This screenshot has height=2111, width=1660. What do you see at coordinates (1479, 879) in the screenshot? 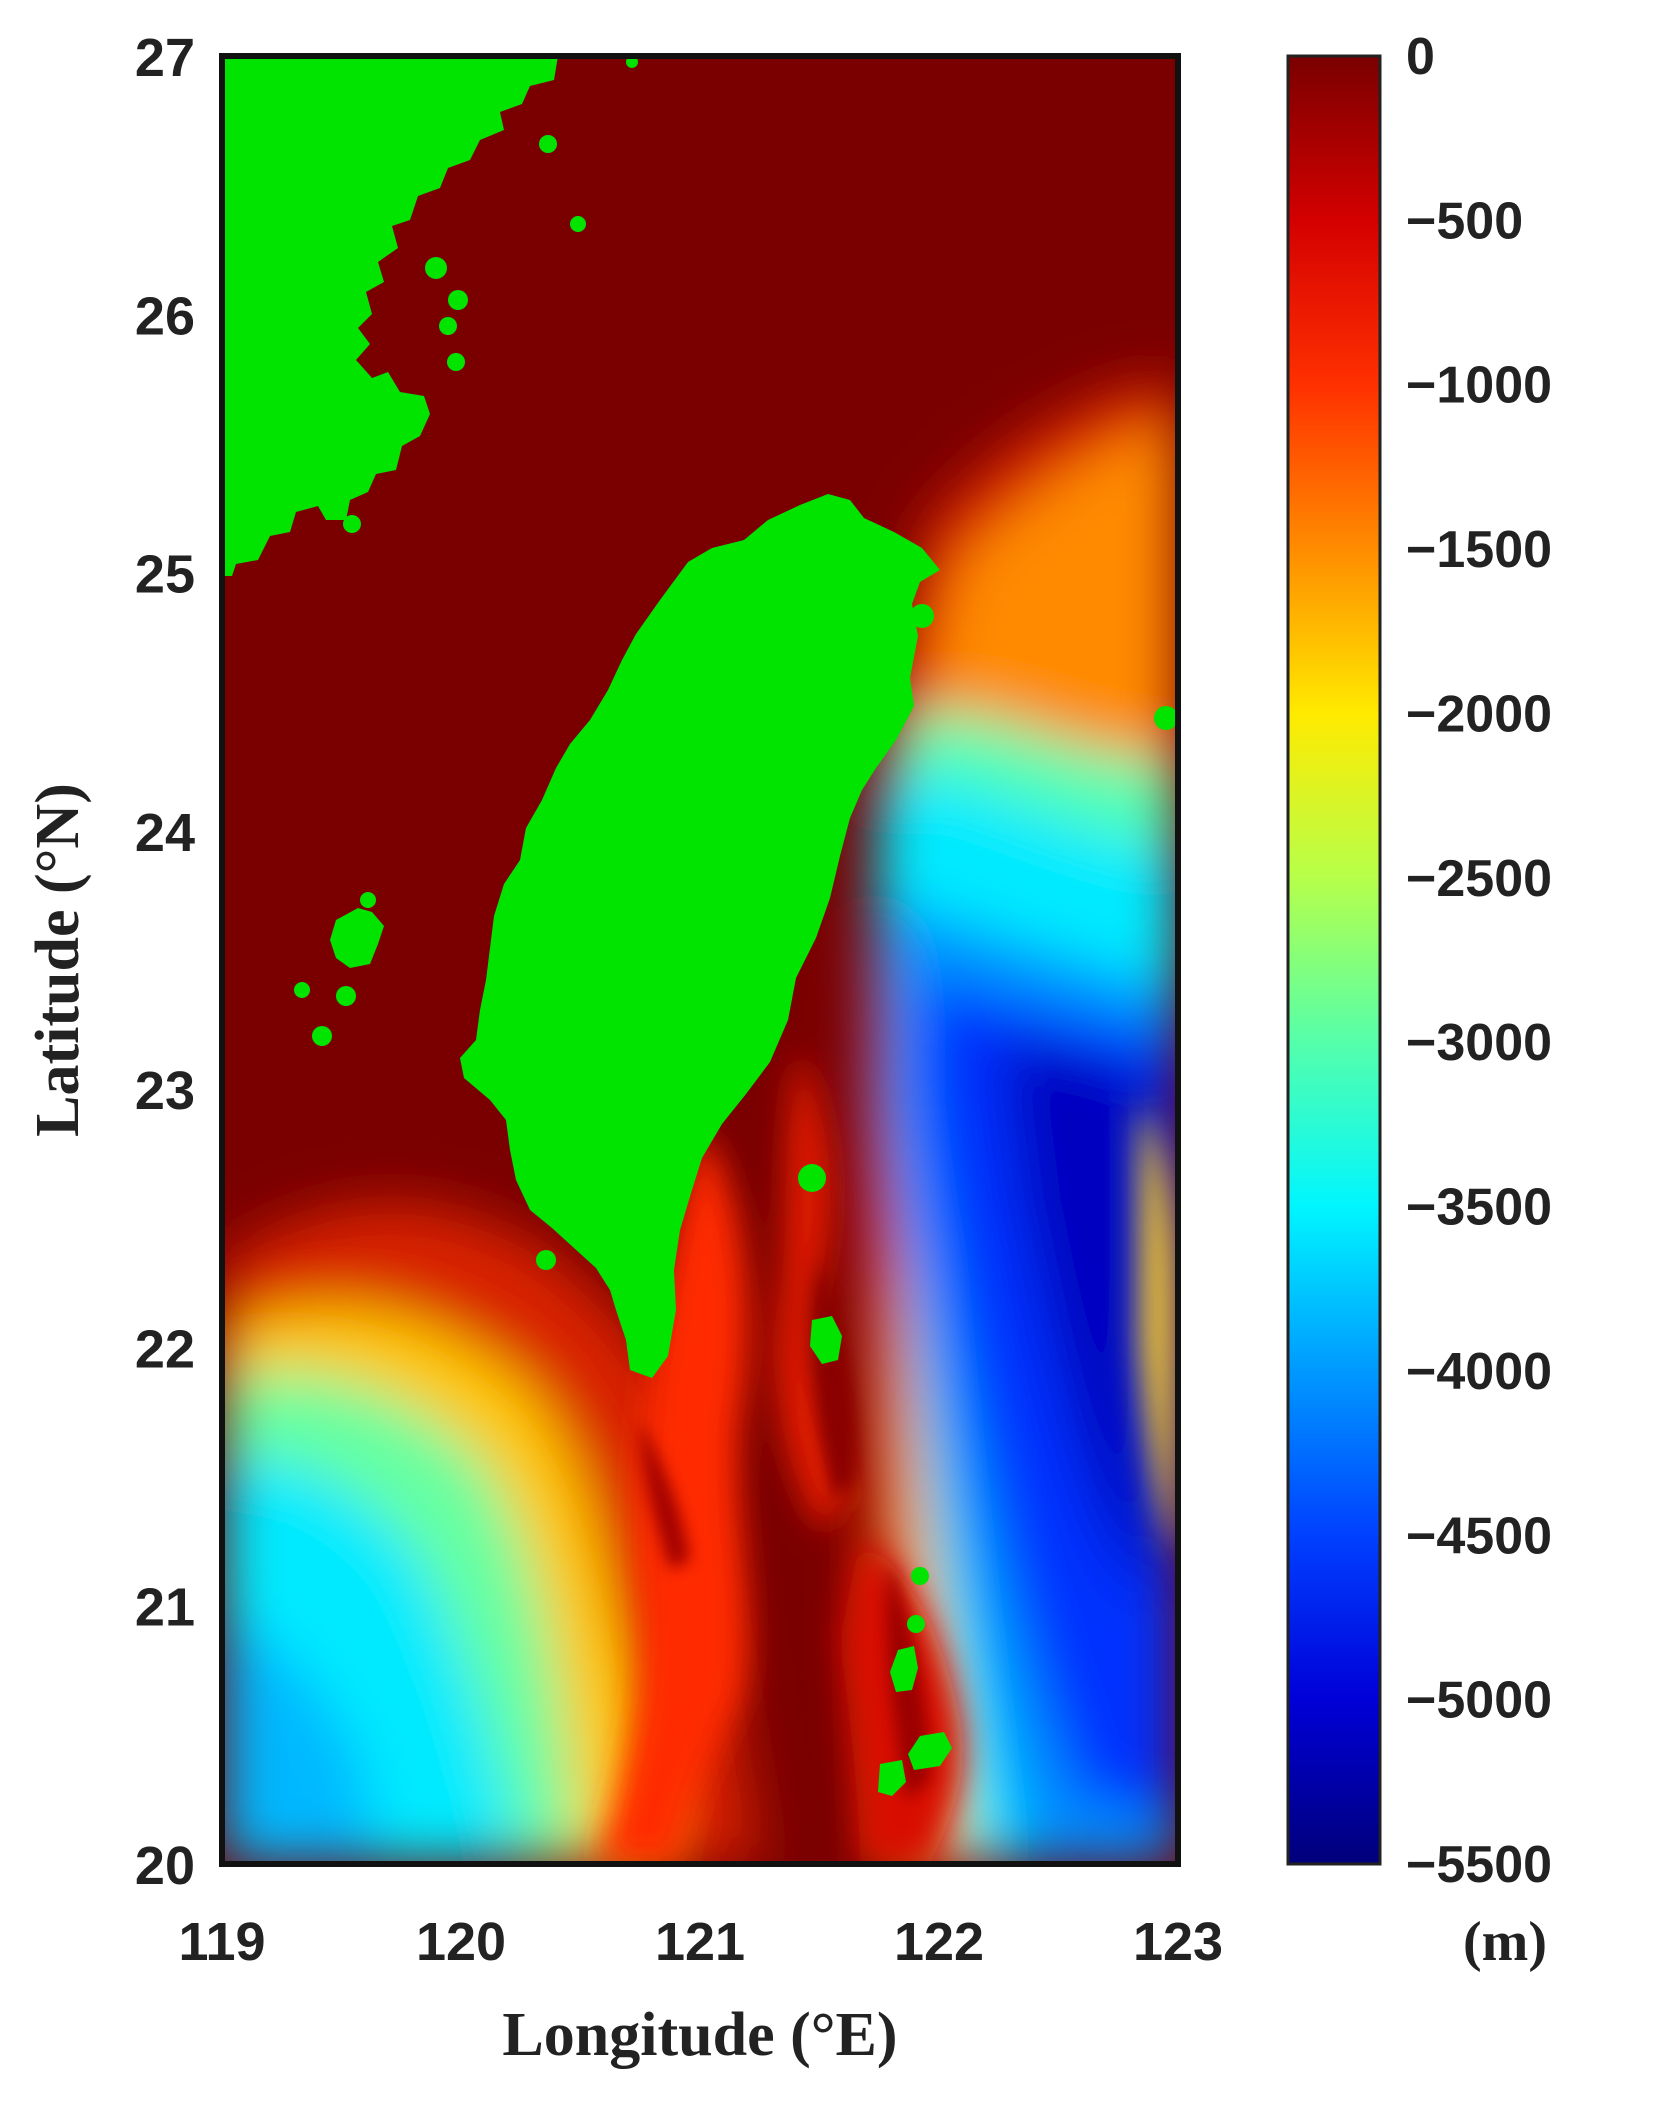
I see `colorbar-tick-label: −2500` at bounding box center [1479, 879].